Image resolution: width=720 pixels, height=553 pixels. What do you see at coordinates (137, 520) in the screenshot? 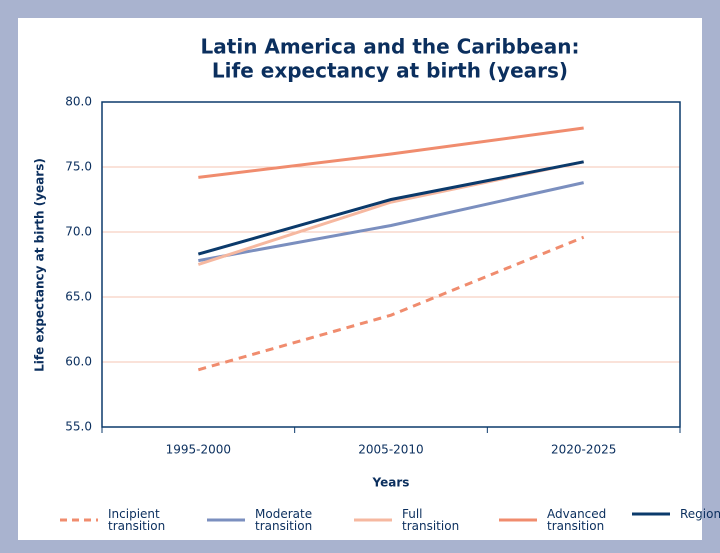
I see `legend-label: Incipient transition` at bounding box center [137, 520].